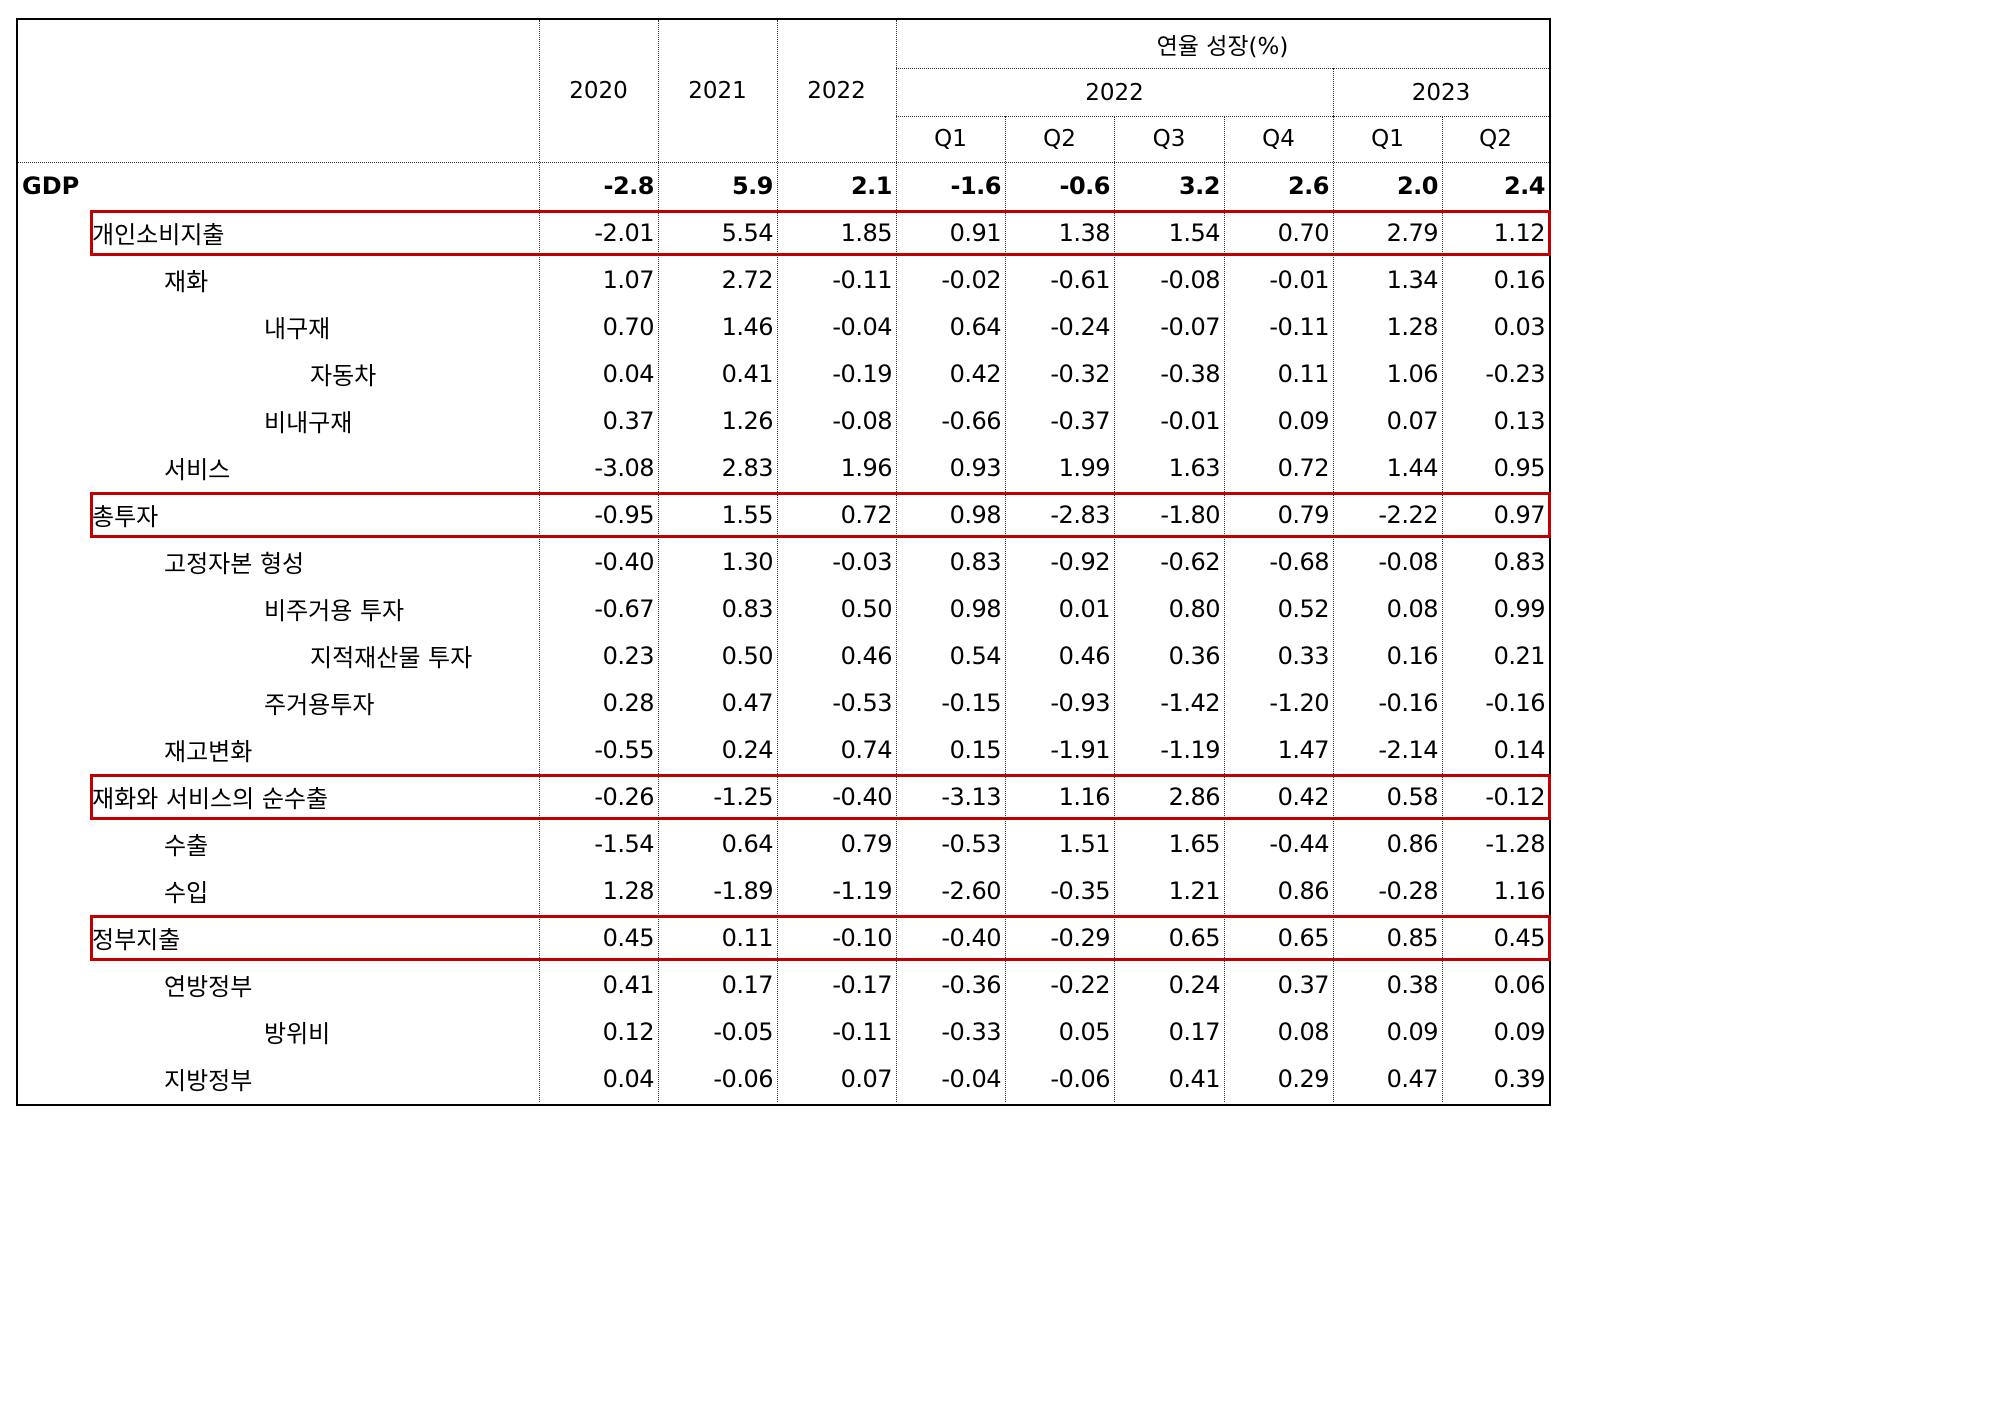 The image size is (2000, 1426). I want to click on row-value: 0.39, so click(1519, 1078).